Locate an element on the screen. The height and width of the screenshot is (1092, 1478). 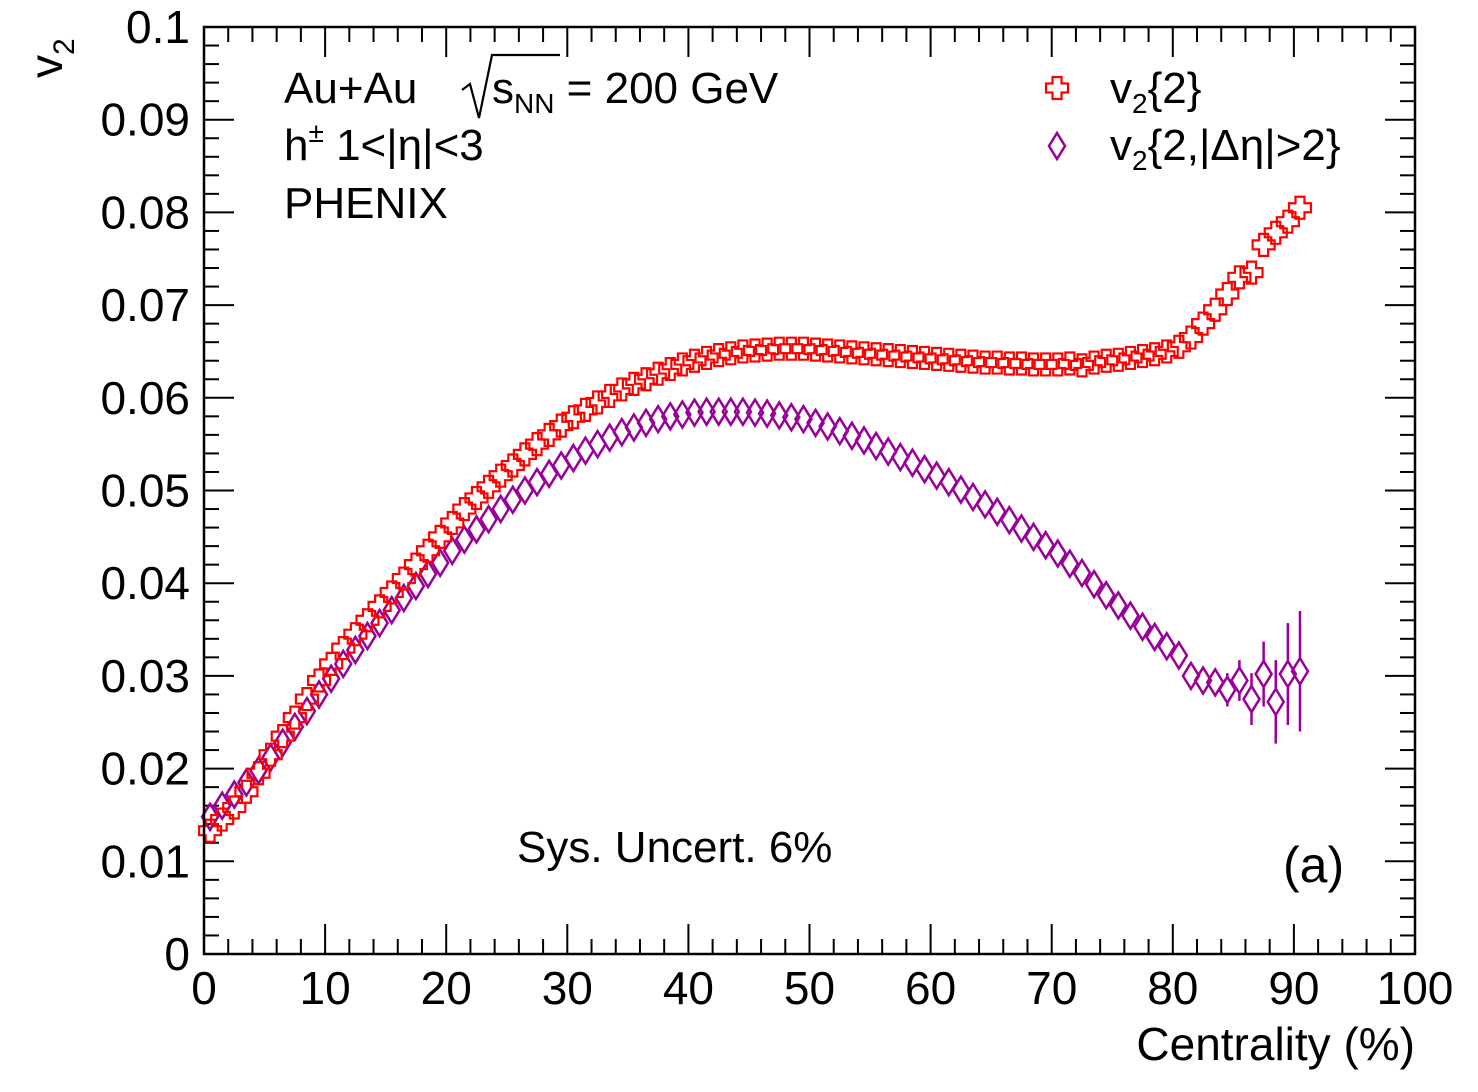
particle-charge: ± is located at coordinates (315, 132).